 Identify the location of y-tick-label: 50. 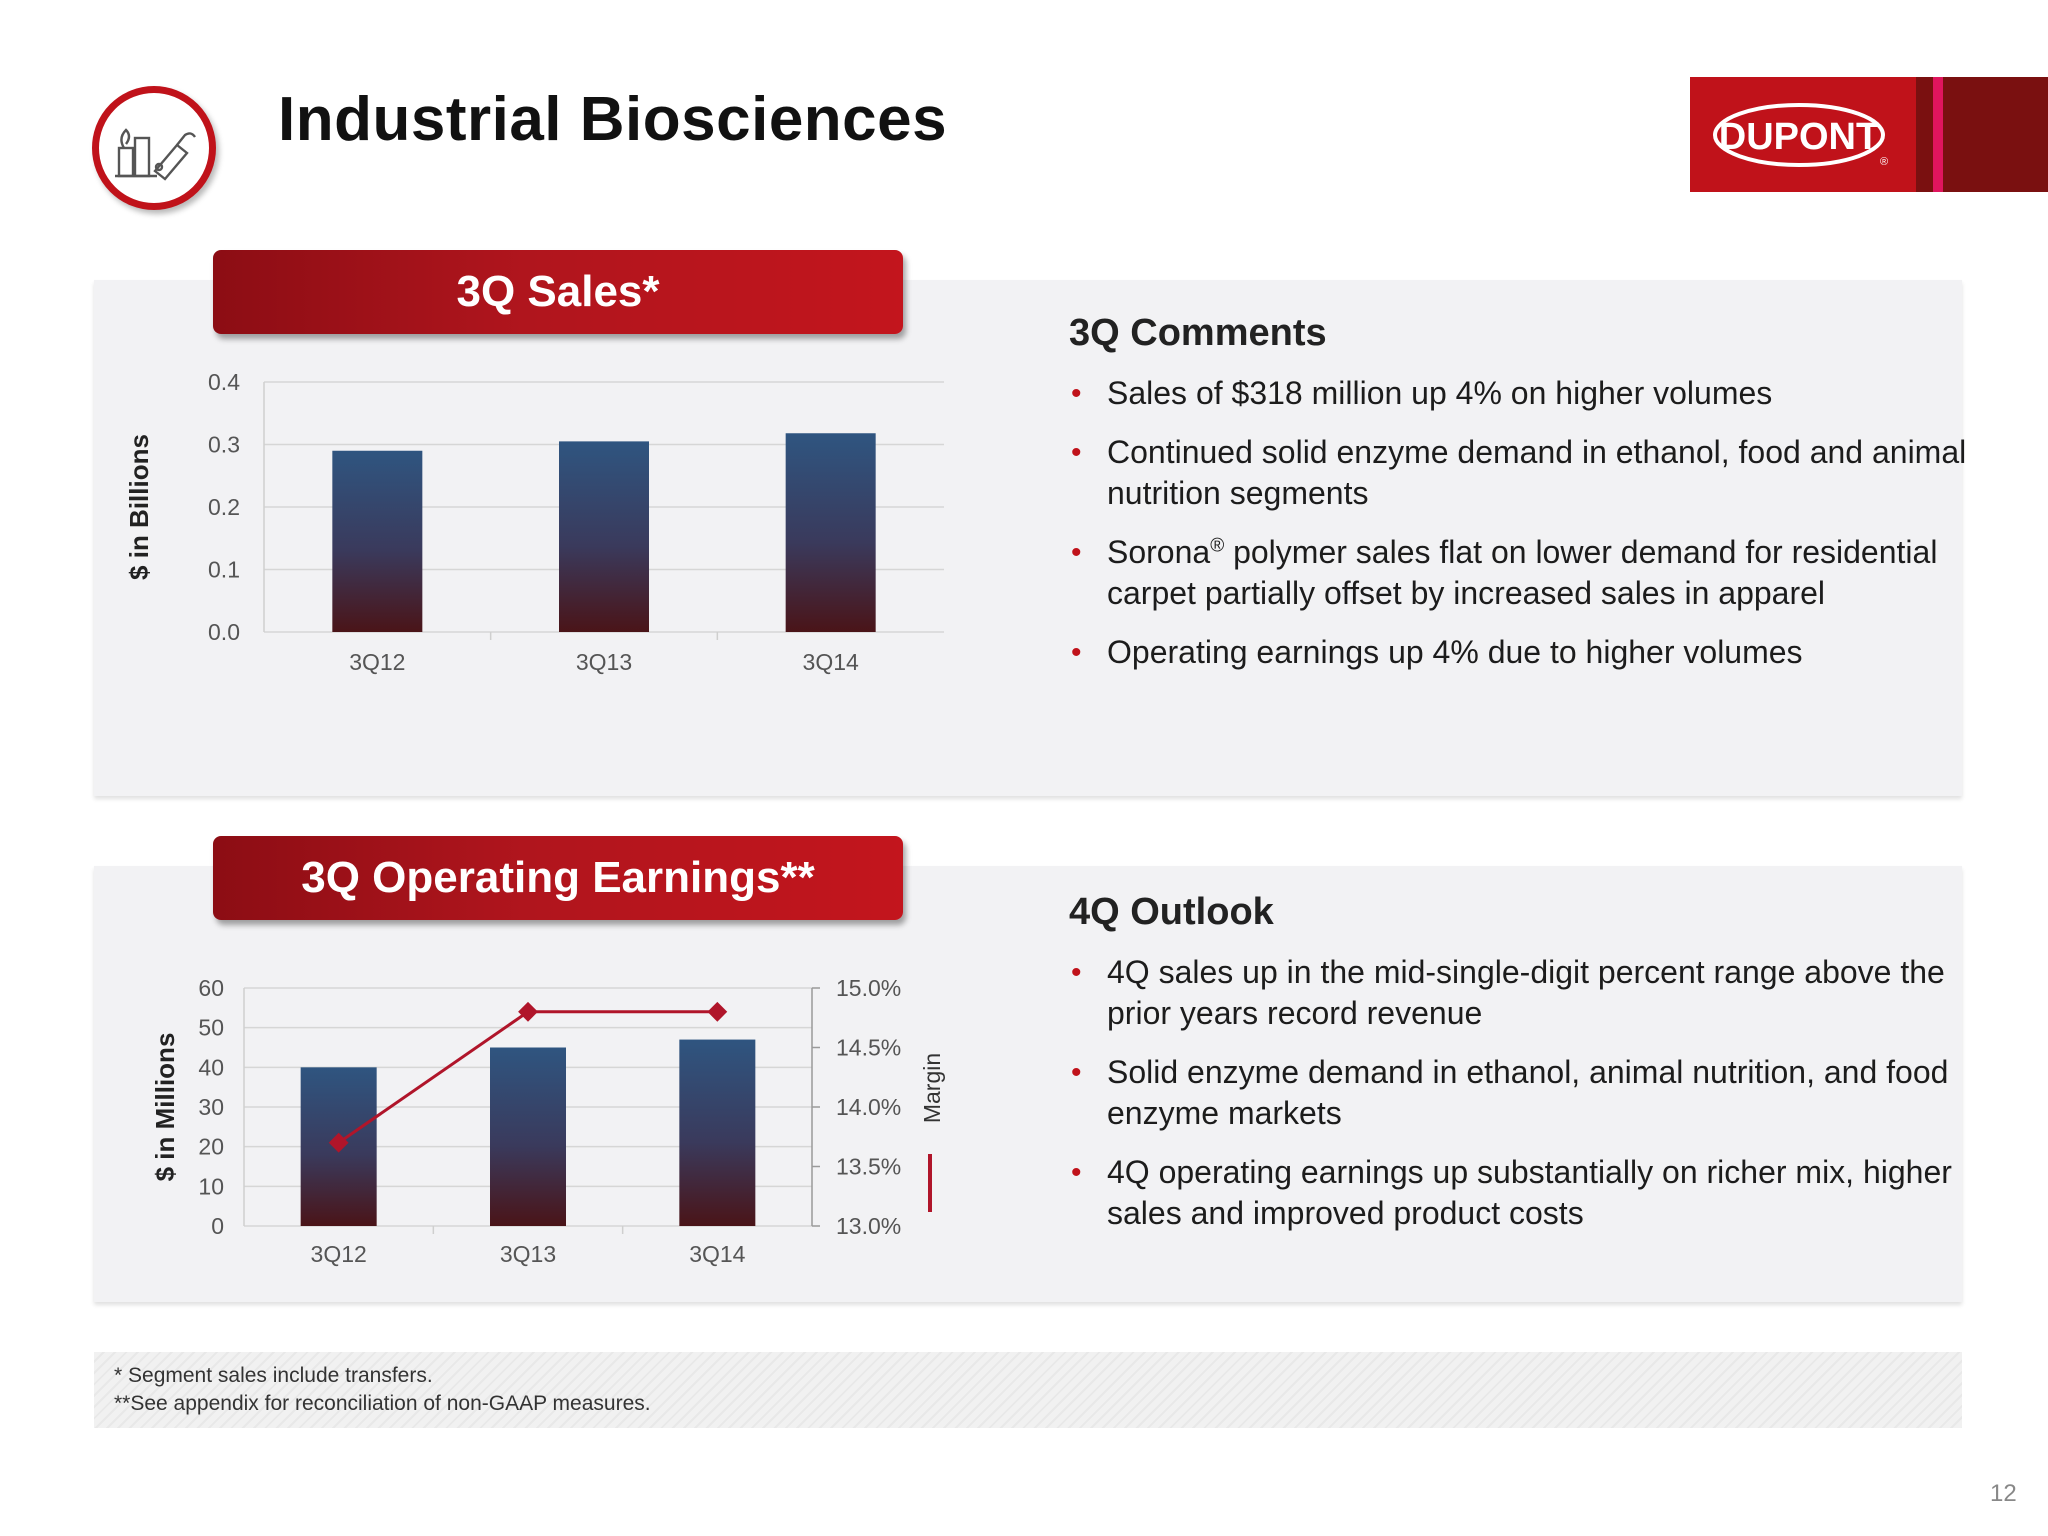
(211, 1028).